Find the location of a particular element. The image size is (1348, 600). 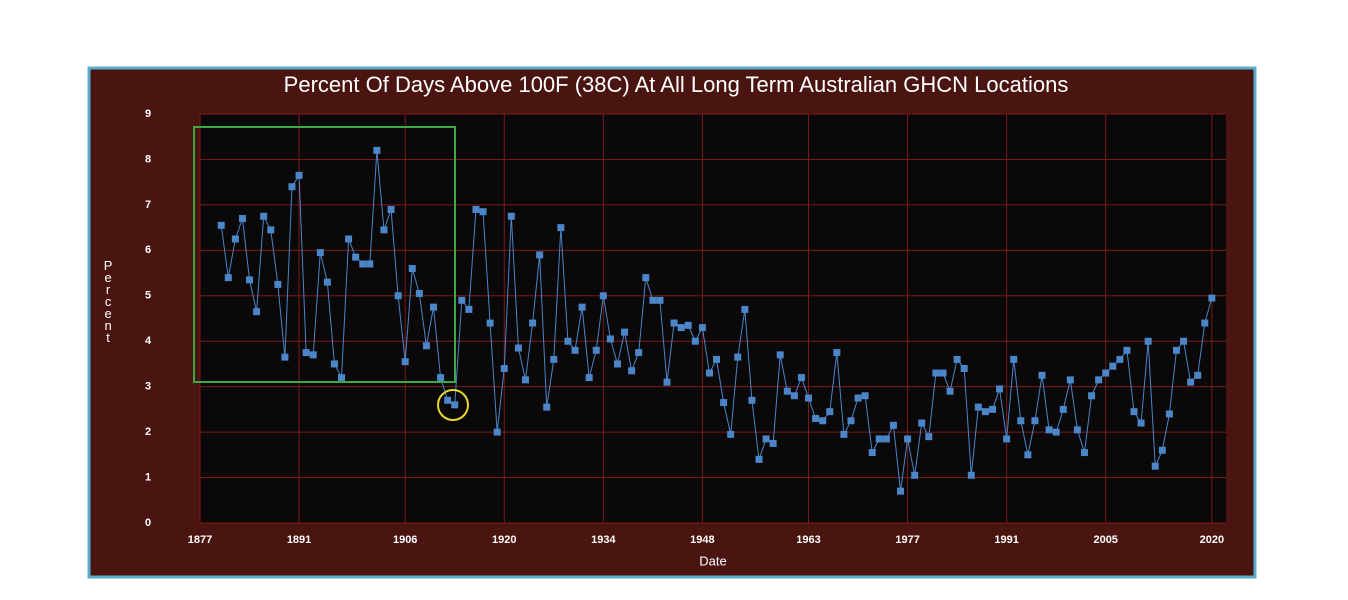

y-axis-label: Percent is located at coordinates (108, 300).